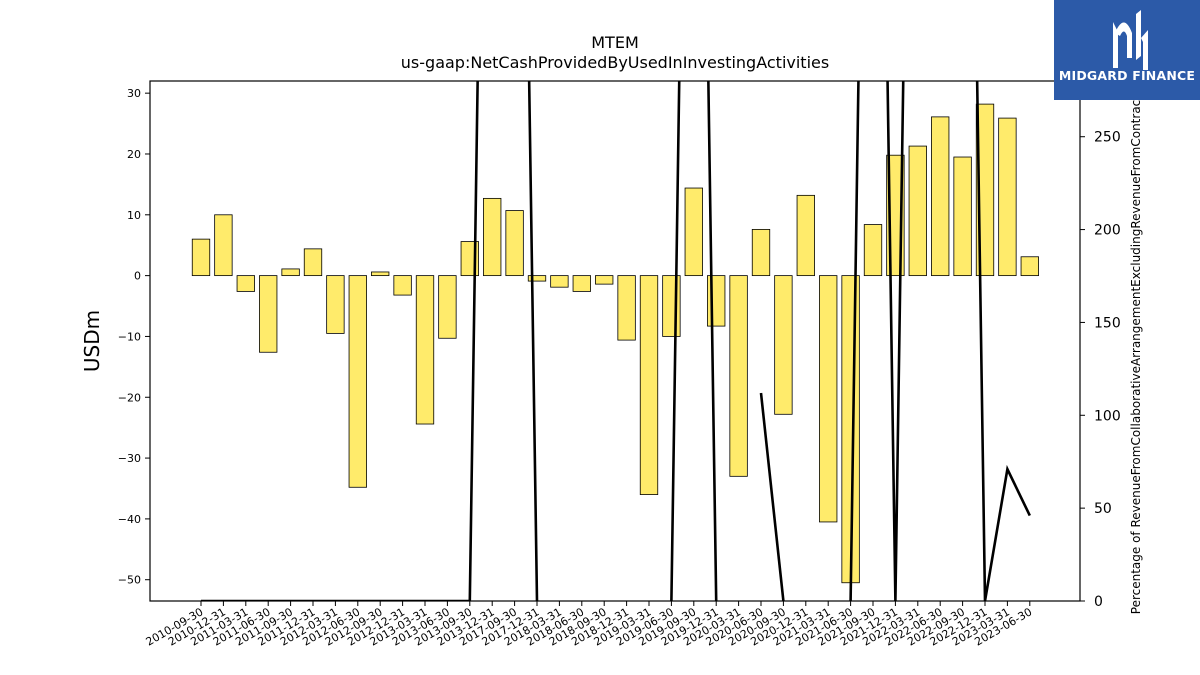 The image size is (1200, 675). I want to click on y2-tick-label: 100, so click(1107, 416).